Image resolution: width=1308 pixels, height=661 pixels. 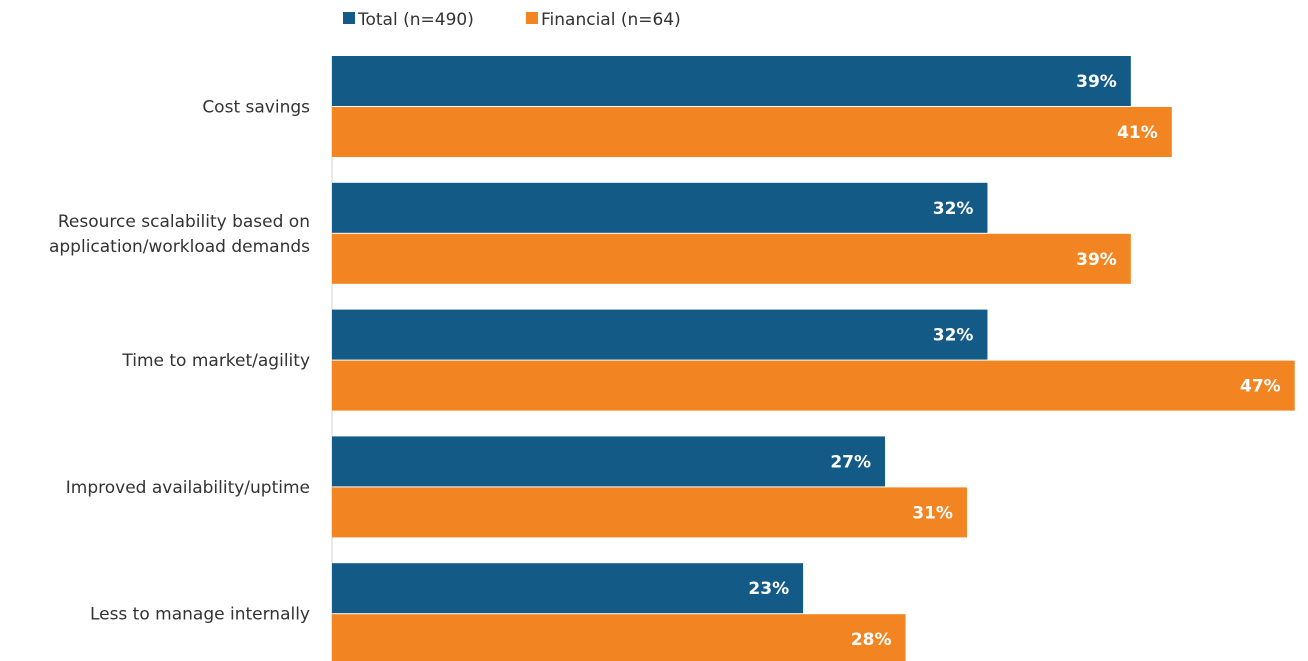 I want to click on bar-value-label: 41%, so click(x=1137, y=133).